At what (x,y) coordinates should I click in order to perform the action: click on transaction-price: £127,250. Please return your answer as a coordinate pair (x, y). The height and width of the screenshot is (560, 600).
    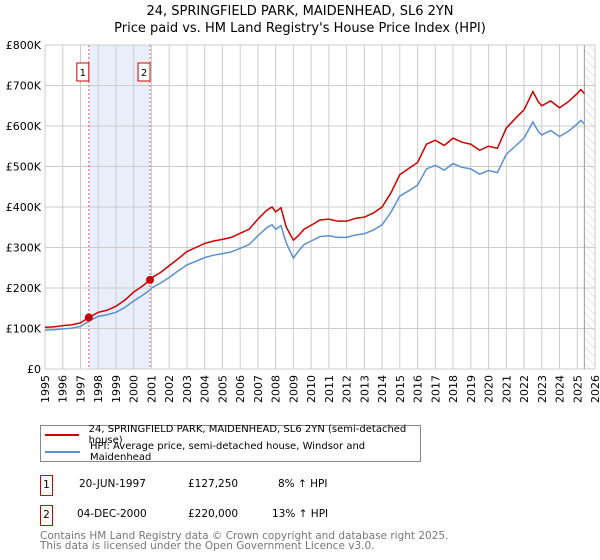
    Looking at the image, I should click on (213, 484).